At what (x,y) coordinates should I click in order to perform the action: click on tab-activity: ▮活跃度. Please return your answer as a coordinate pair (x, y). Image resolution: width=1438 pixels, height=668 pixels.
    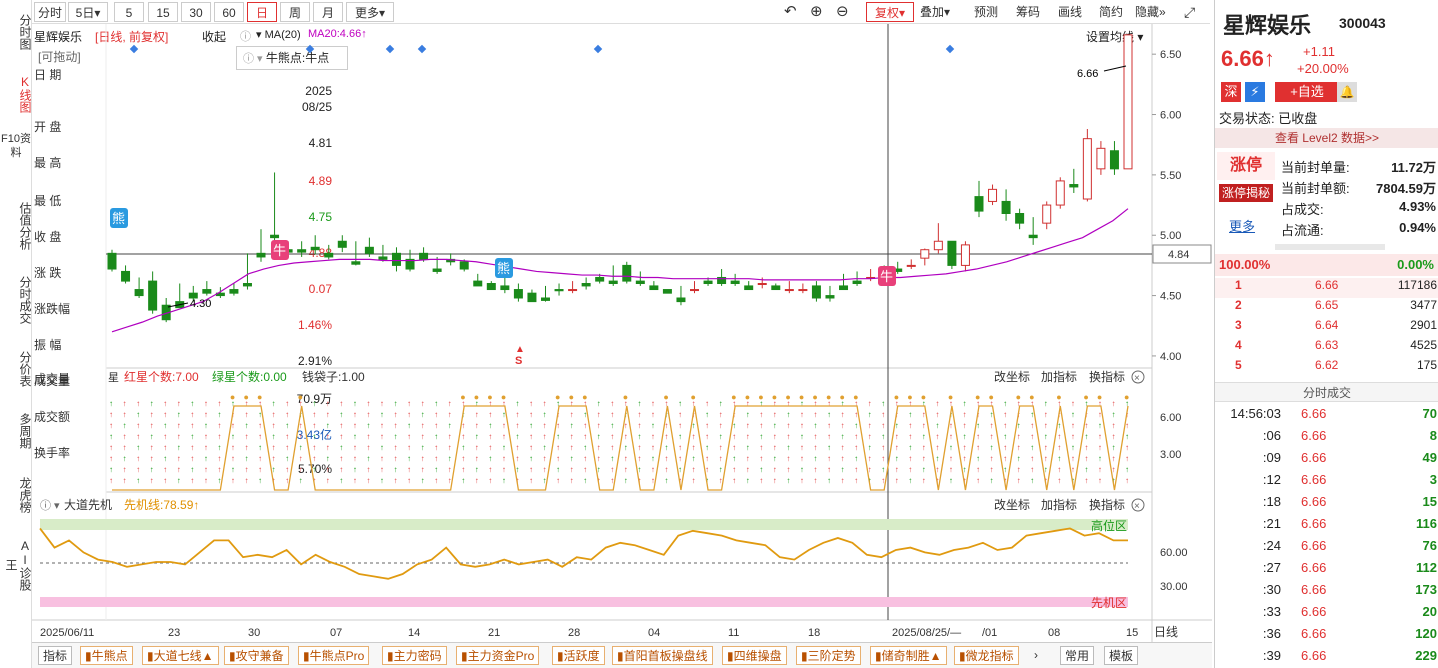
    Looking at the image, I should click on (578, 655).